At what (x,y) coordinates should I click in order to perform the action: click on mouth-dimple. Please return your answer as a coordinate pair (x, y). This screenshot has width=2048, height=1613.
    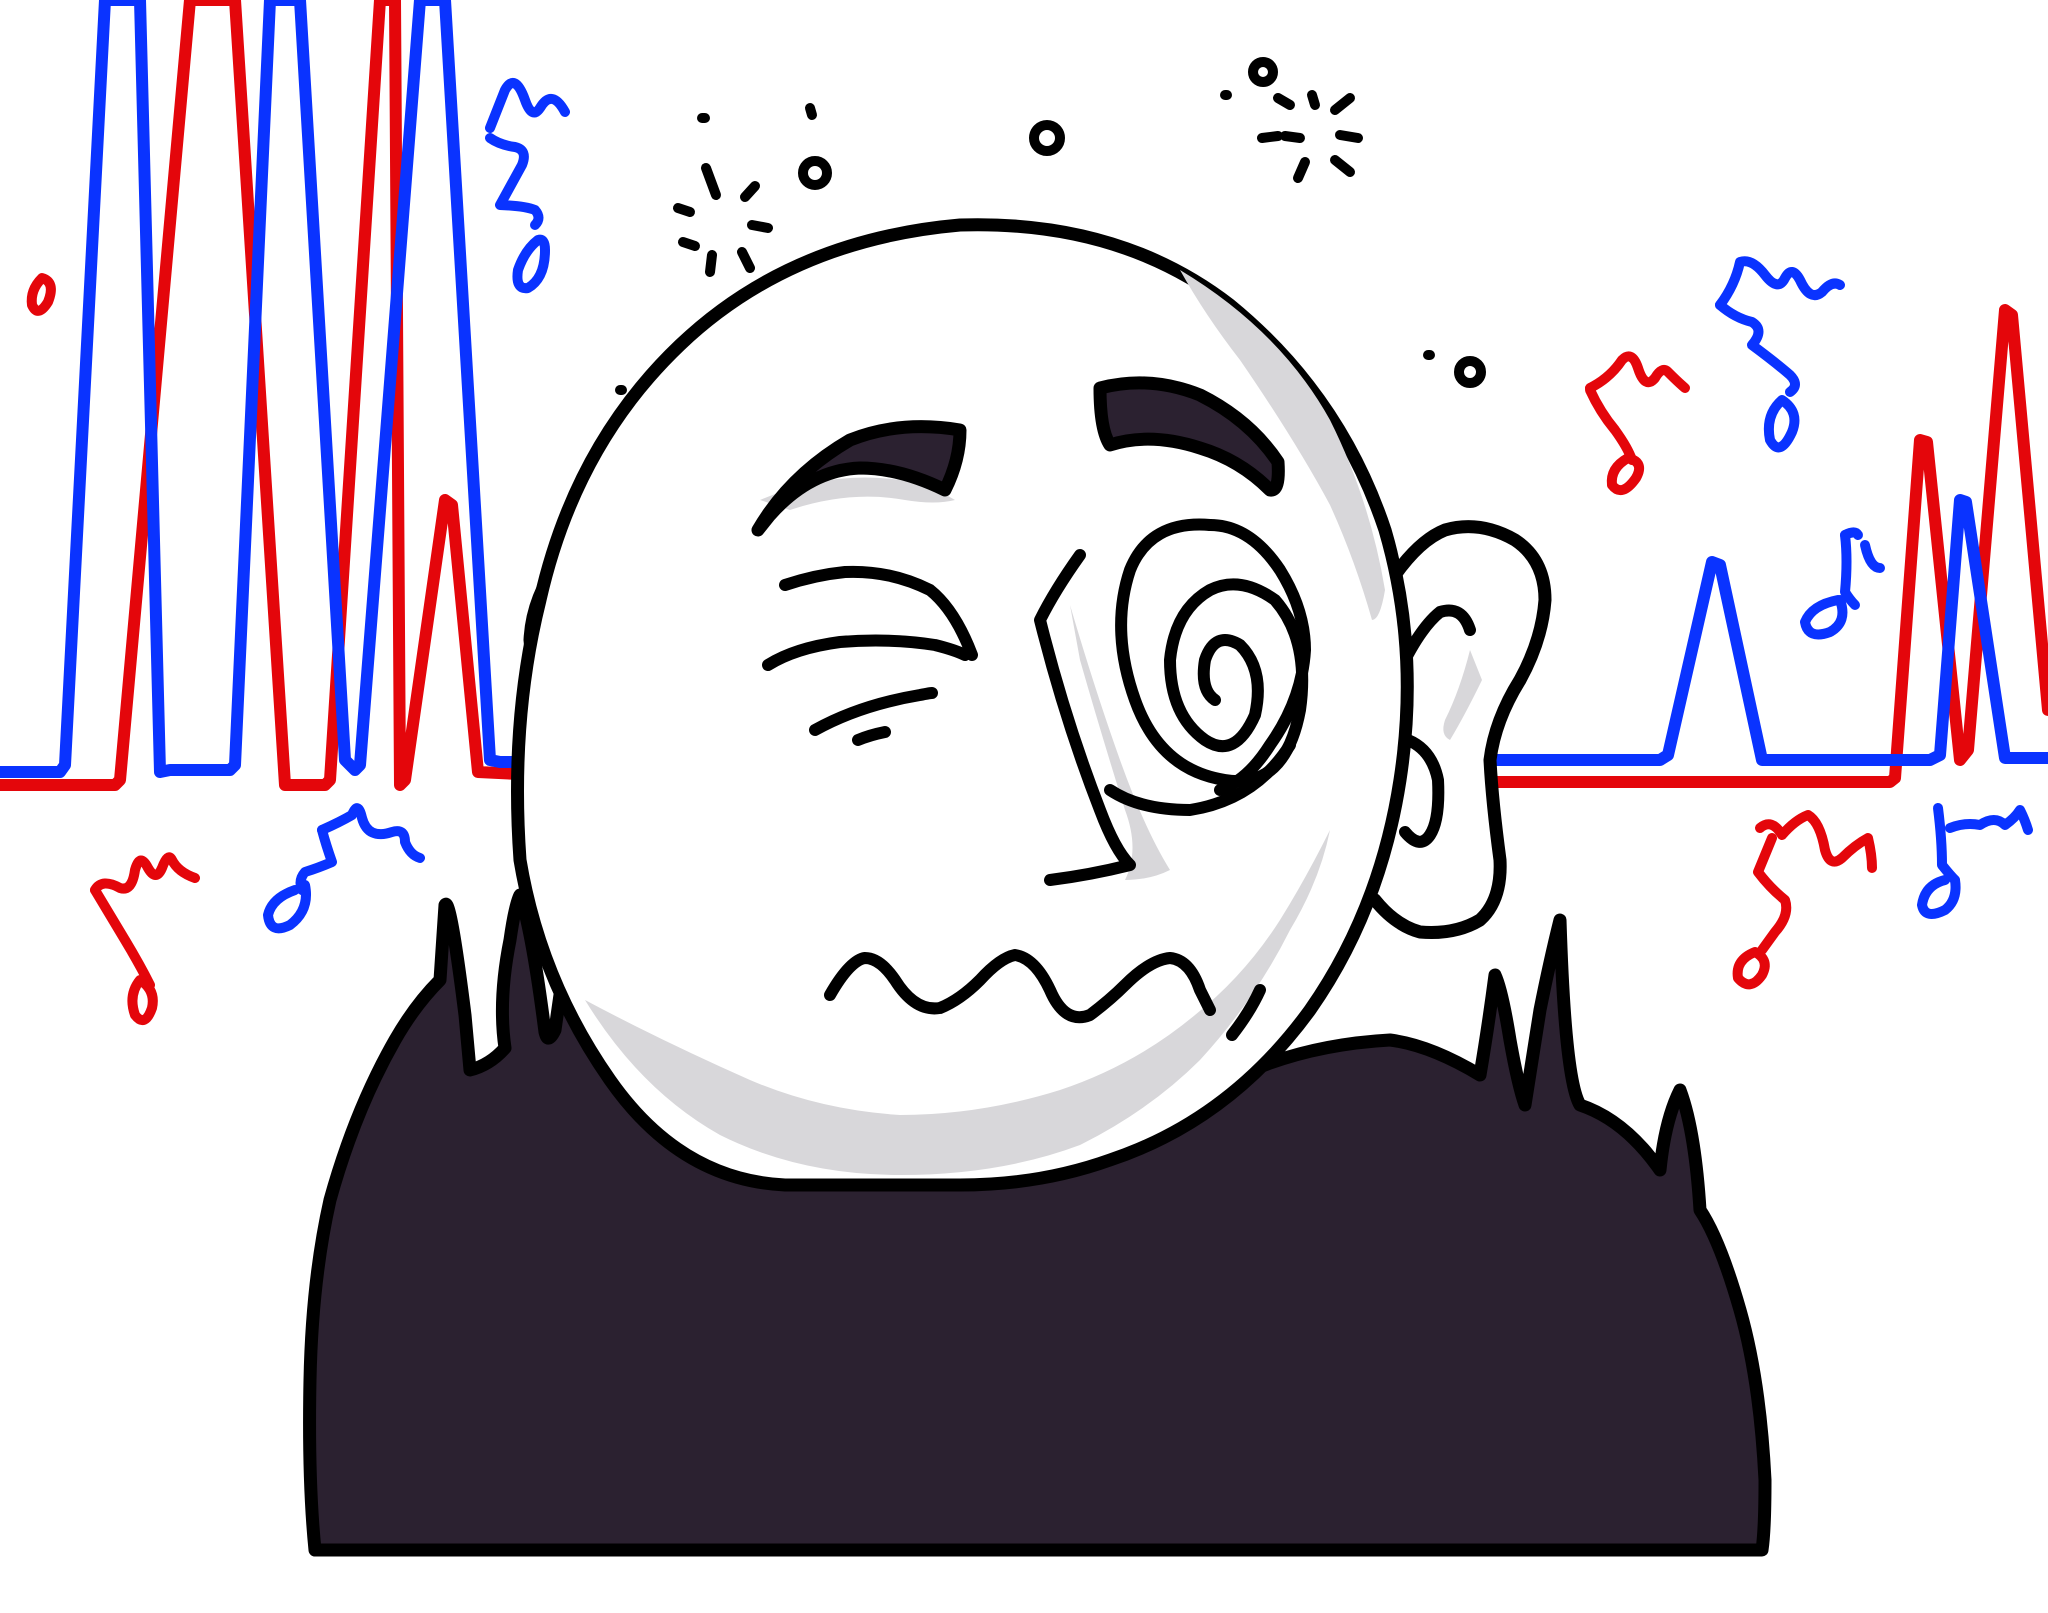
    Looking at the image, I should click on (1246, 1012).